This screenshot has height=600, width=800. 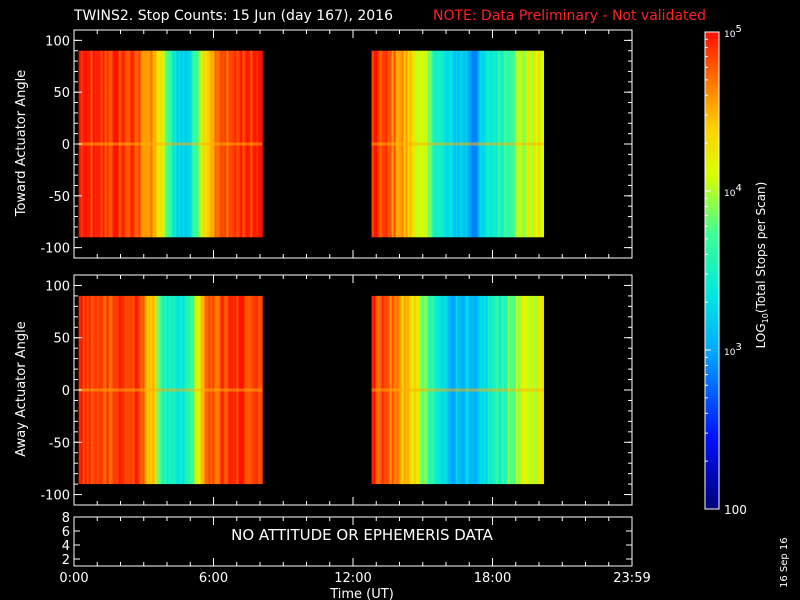 I want to click on time-axis-label: Time (UT), so click(x=361, y=593).